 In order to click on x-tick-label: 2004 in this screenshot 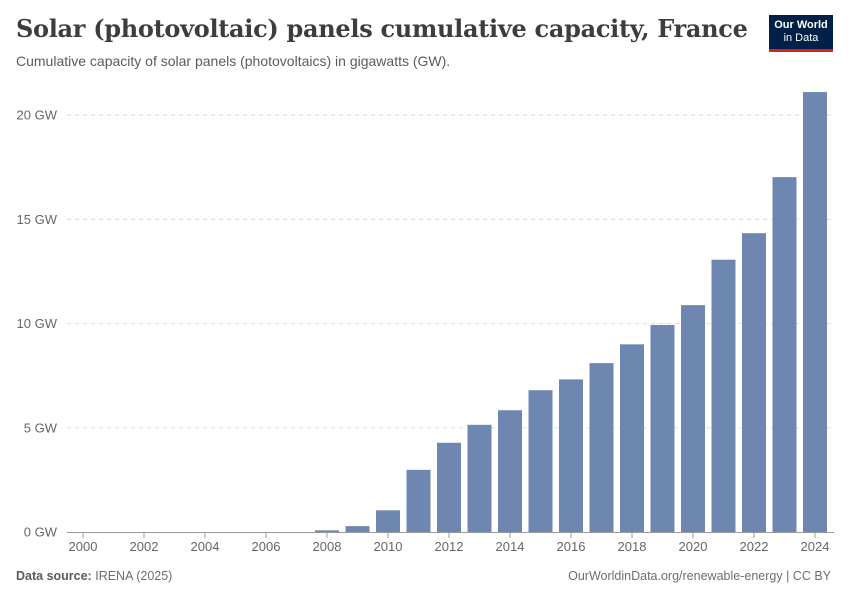, I will do `click(205, 546)`.